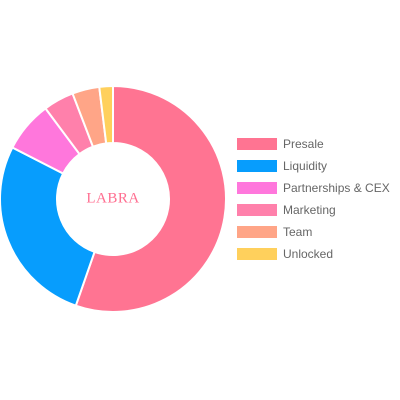 Image resolution: width=400 pixels, height=400 pixels. I want to click on legend-item-partnerships-and-cex: Partnerships & CEX, so click(313, 188).